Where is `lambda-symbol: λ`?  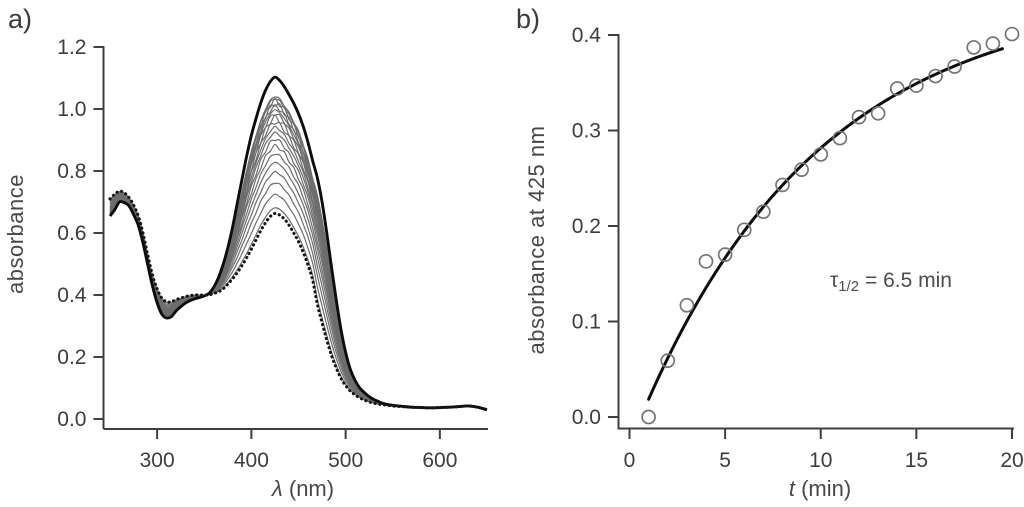
lambda-symbol: λ is located at coordinates (277, 488).